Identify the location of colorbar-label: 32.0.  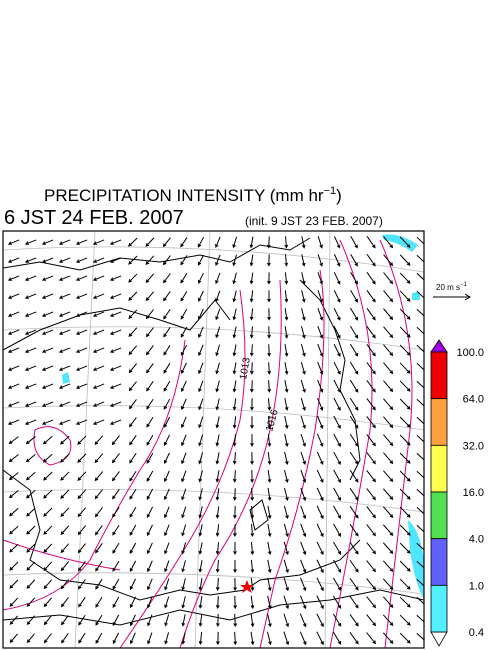
(473, 446).